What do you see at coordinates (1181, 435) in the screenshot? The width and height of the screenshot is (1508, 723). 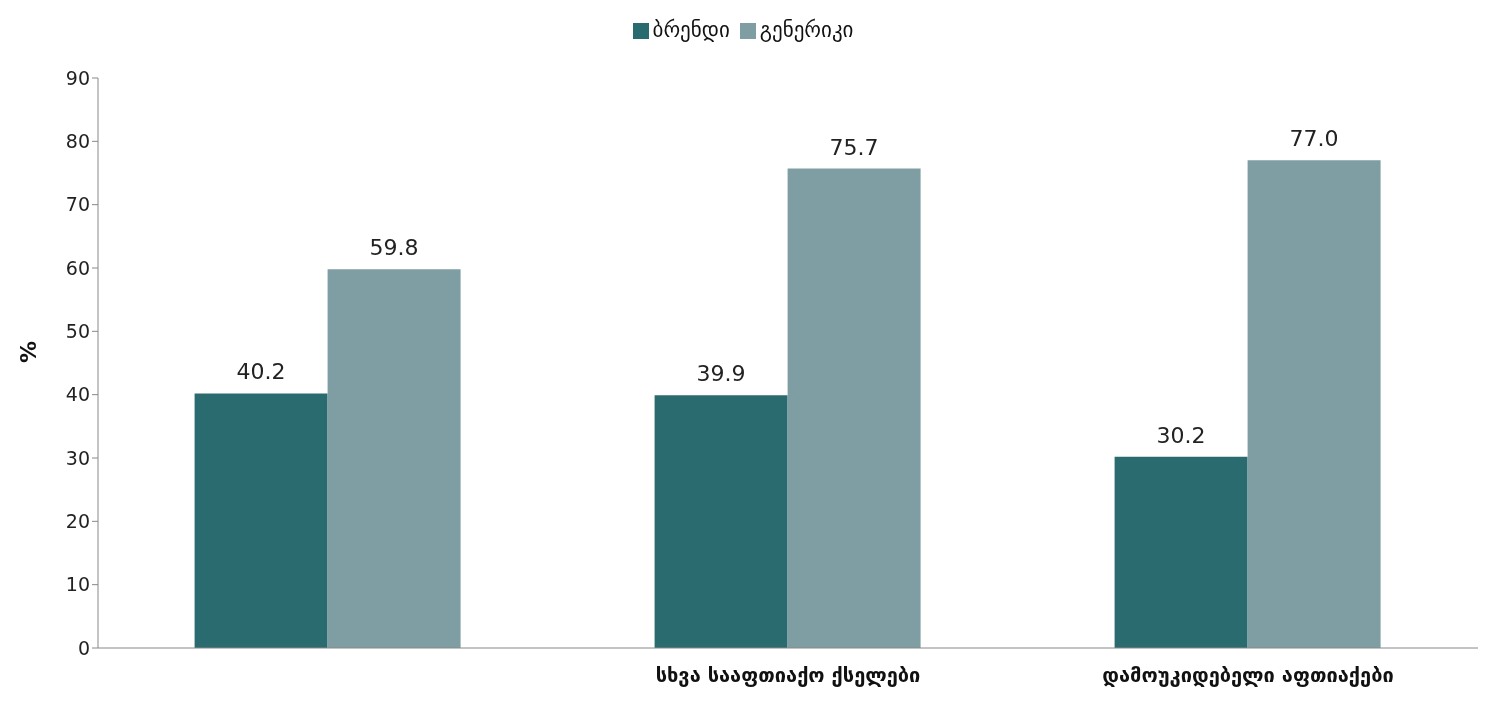 I see `data-label: 30.2` at bounding box center [1181, 435].